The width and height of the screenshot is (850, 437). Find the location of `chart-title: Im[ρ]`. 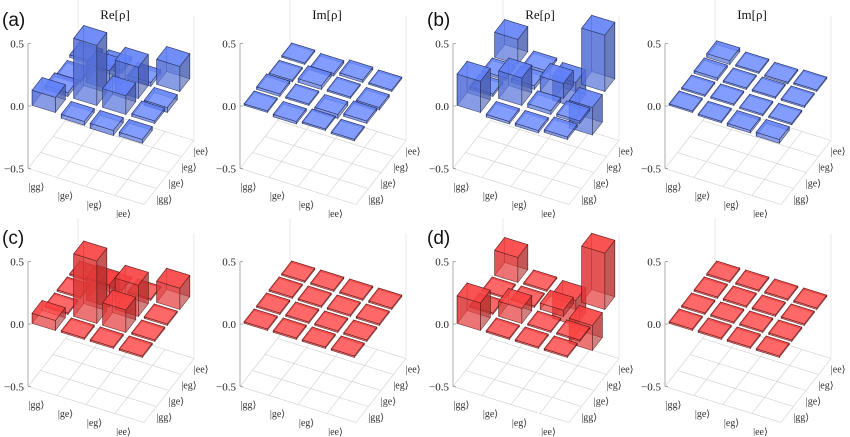

chart-title: Im[ρ] is located at coordinates (752, 14).